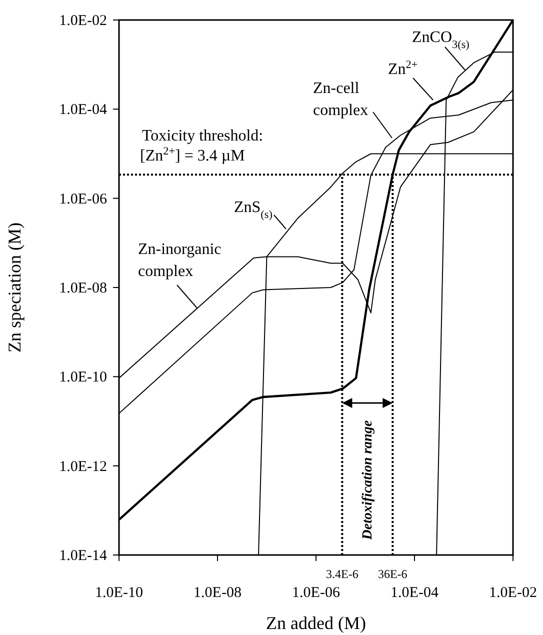 This screenshot has height=635, width=543. I want to click on y-tick-label: 1.0E-12, so click(83, 466).